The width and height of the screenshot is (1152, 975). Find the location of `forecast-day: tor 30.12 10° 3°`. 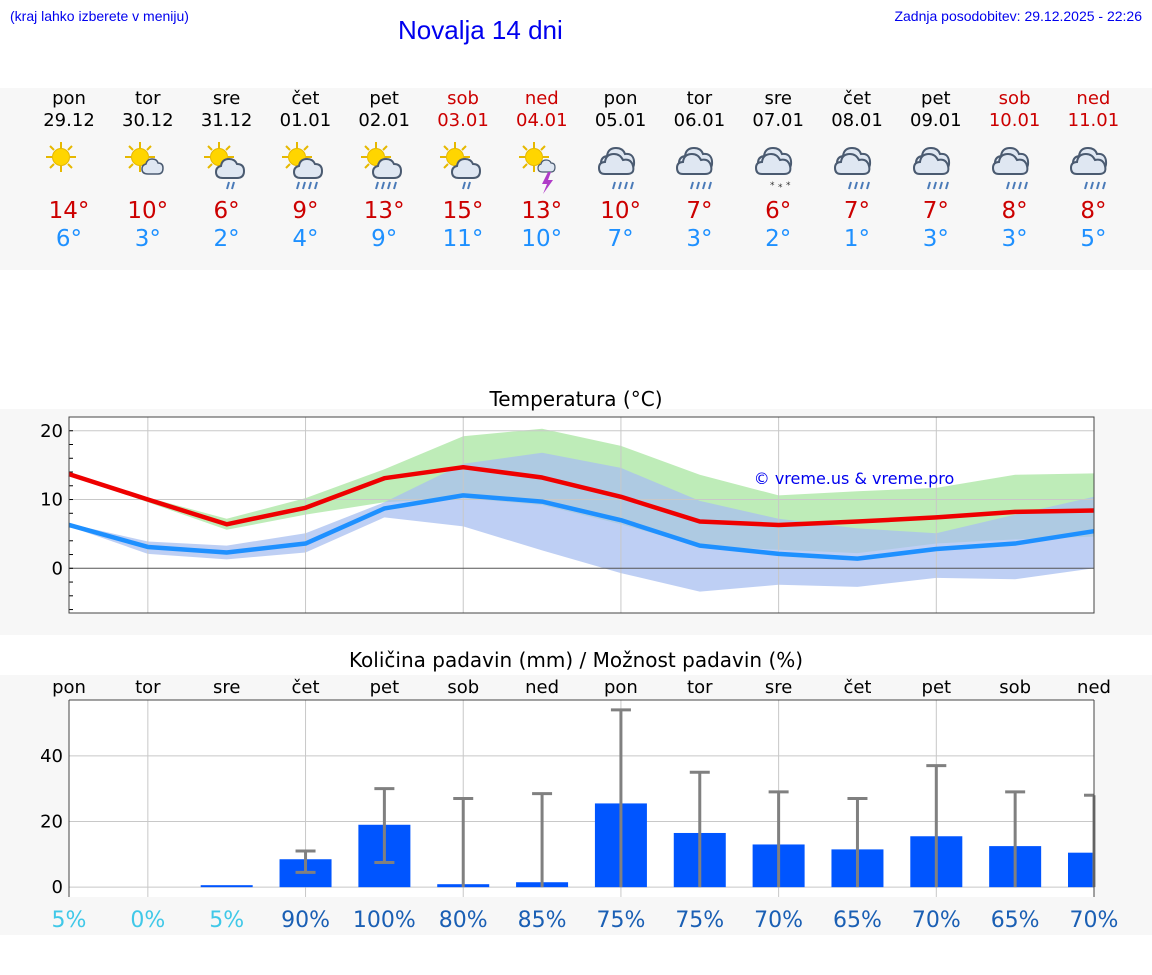

forecast-day: tor 30.12 10° 3° is located at coordinates (148, 170).